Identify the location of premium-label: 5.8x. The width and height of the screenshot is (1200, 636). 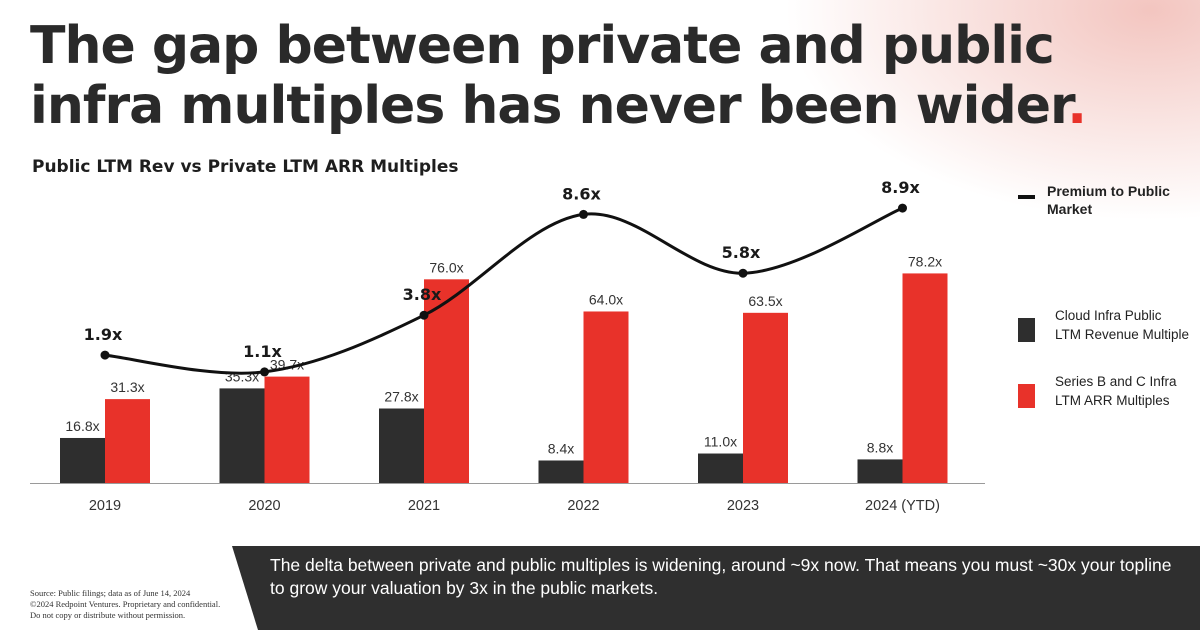
(741, 252).